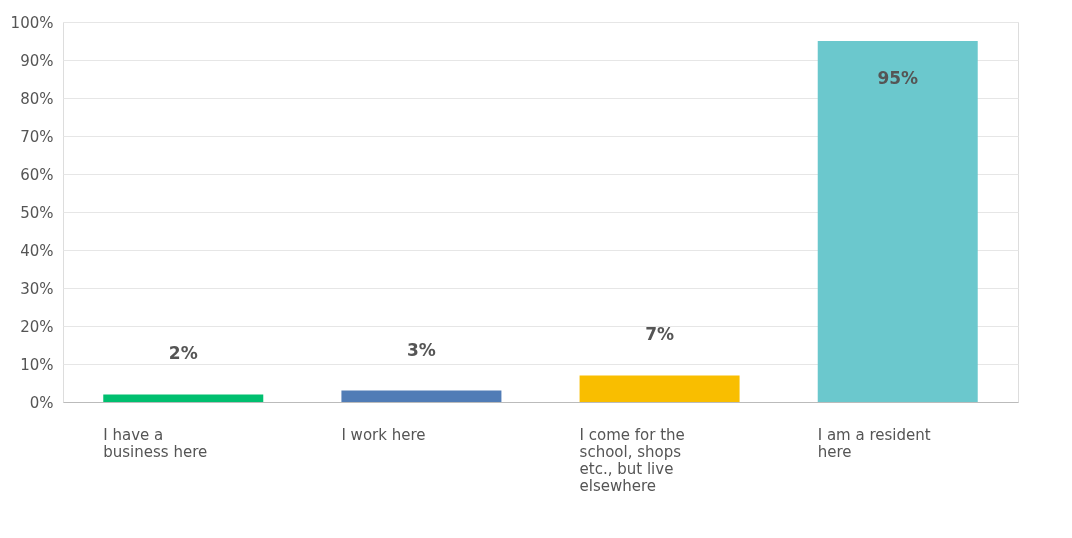  Describe the element at coordinates (37, 212) in the screenshot. I see `y-tick-label: 50%` at that location.